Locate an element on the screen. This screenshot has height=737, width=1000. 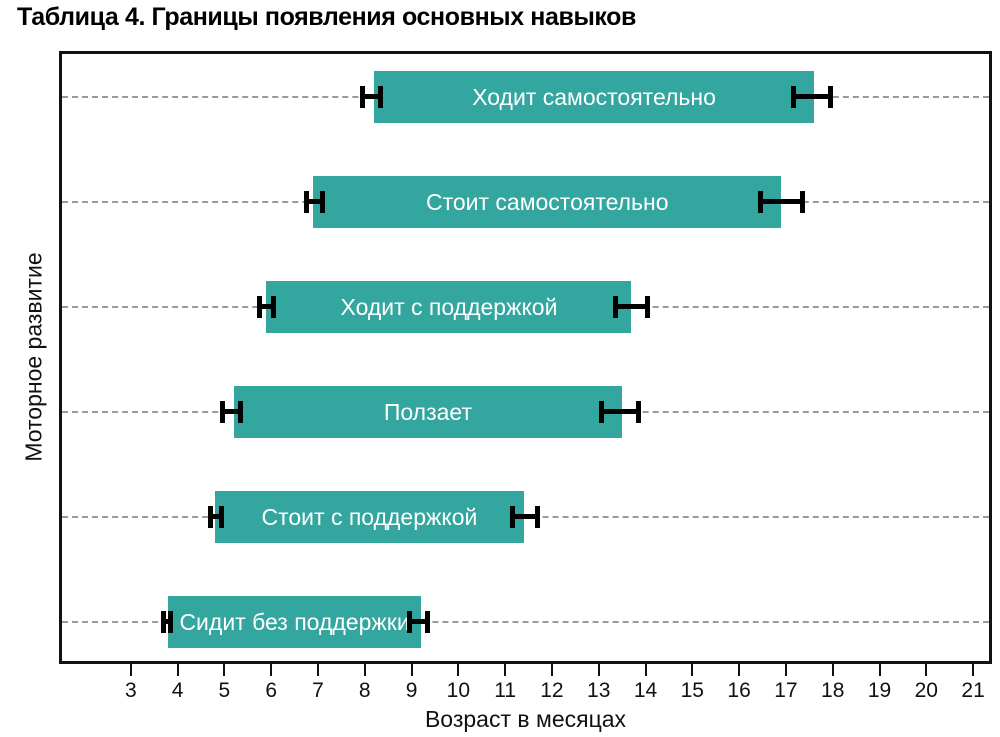
bar-label: Стоит самостоятельно is located at coordinates (547, 201).